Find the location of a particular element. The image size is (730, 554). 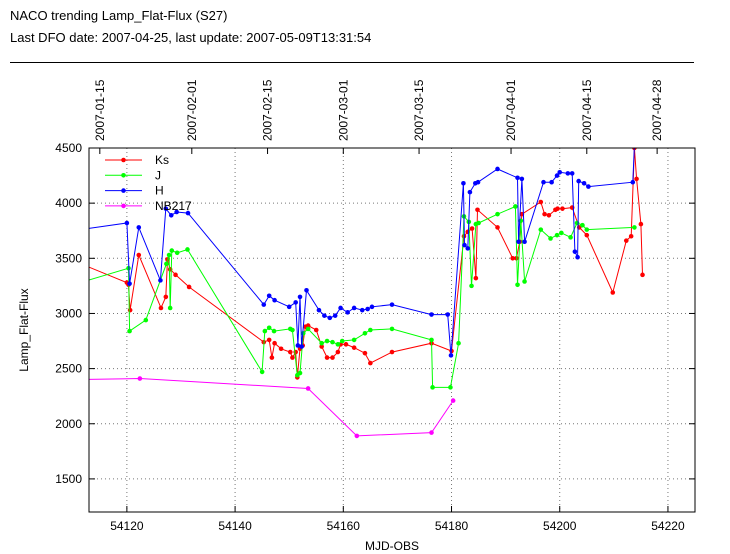

legend-swatch-marker is located at coordinates (123, 206).